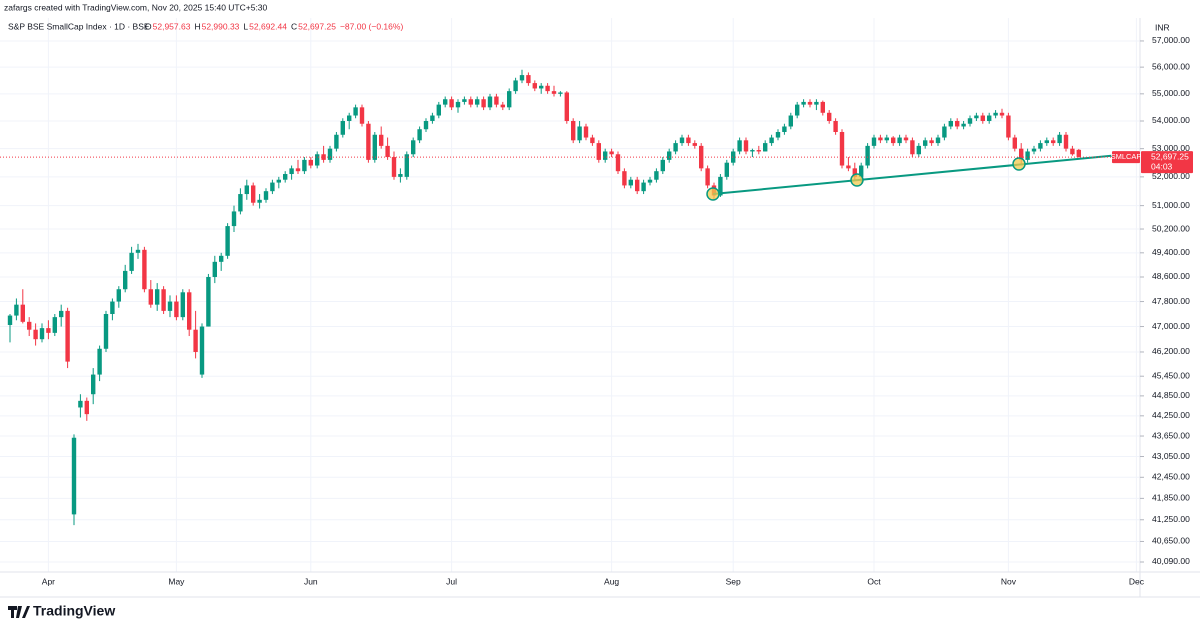  What do you see at coordinates (451, 581) in the screenshot?
I see `x-tick-label: Jul` at bounding box center [451, 581].